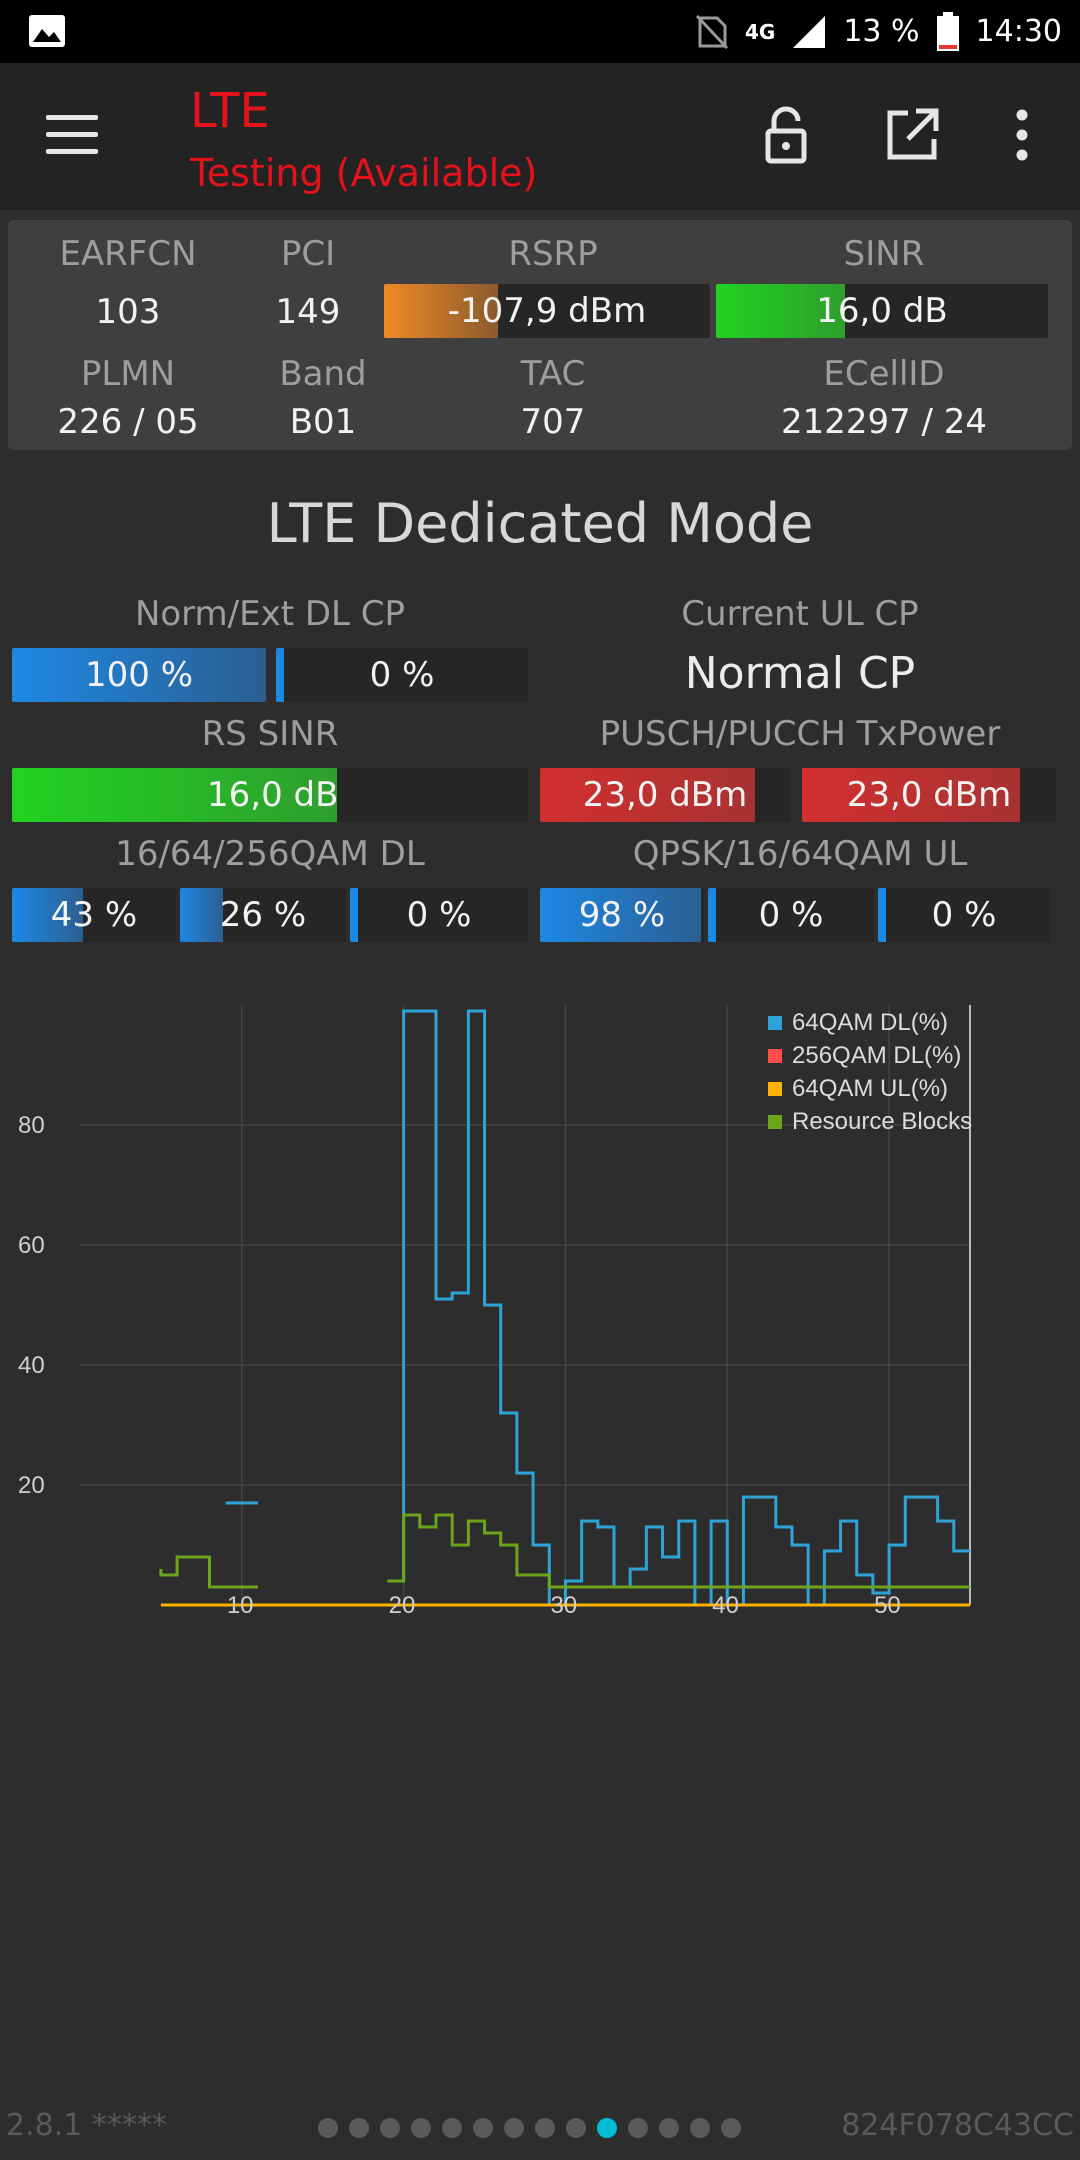 The width and height of the screenshot is (1080, 2160). I want to click on pucch-power-value: 23,0 dBm, so click(929, 795).